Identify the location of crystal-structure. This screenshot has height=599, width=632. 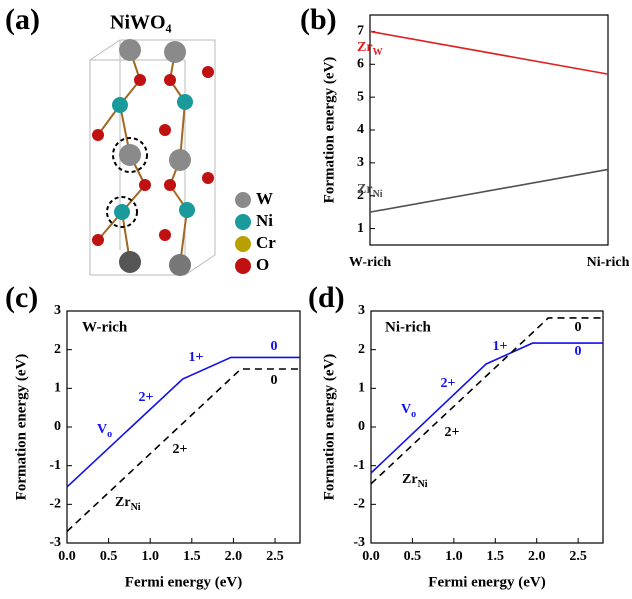
(152, 157).